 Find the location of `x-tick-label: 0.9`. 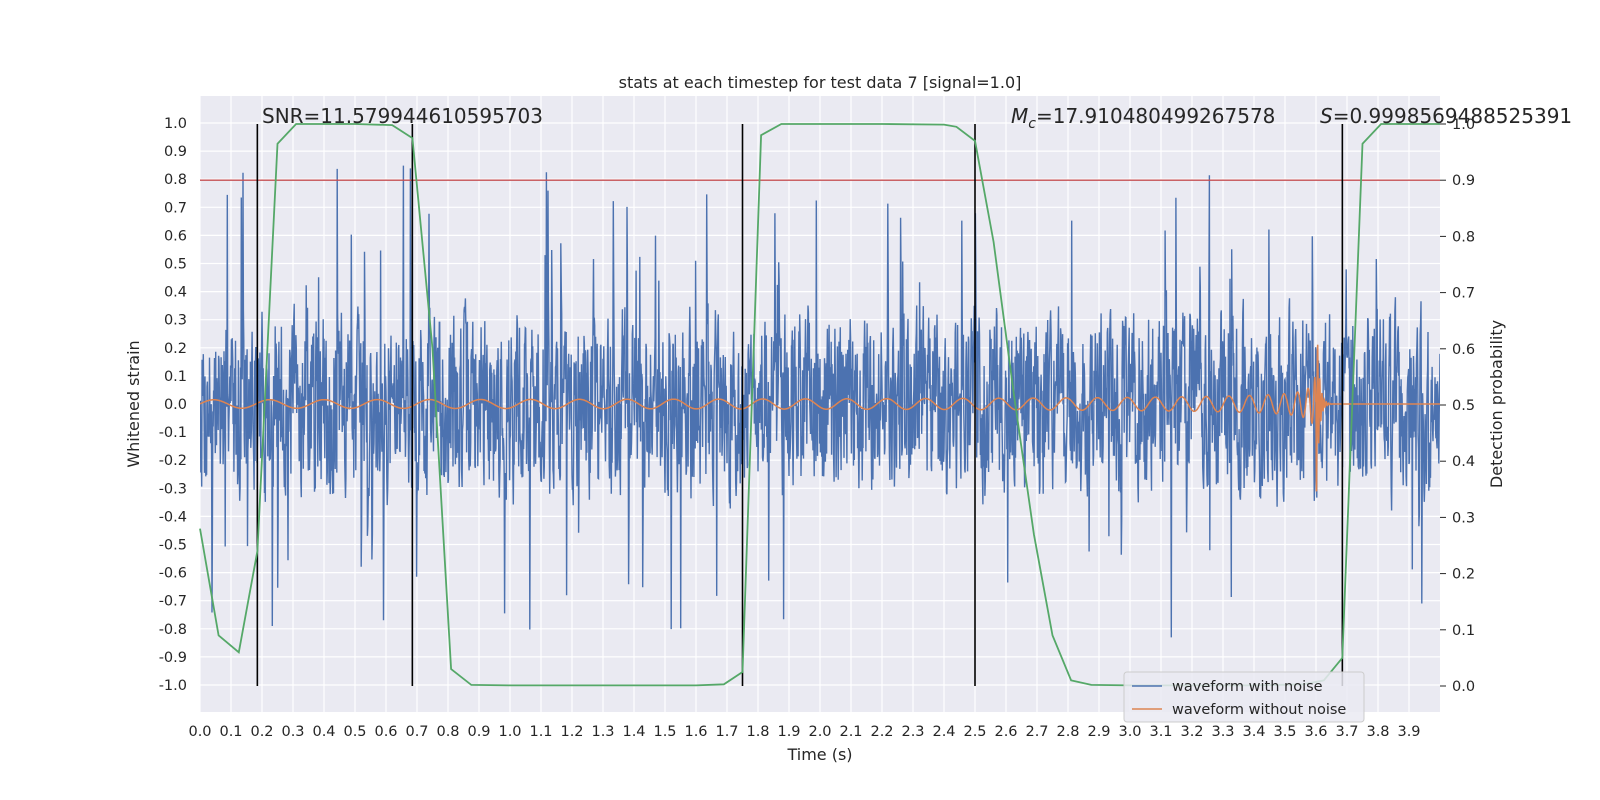

x-tick-label: 0.9 is located at coordinates (478, 732).